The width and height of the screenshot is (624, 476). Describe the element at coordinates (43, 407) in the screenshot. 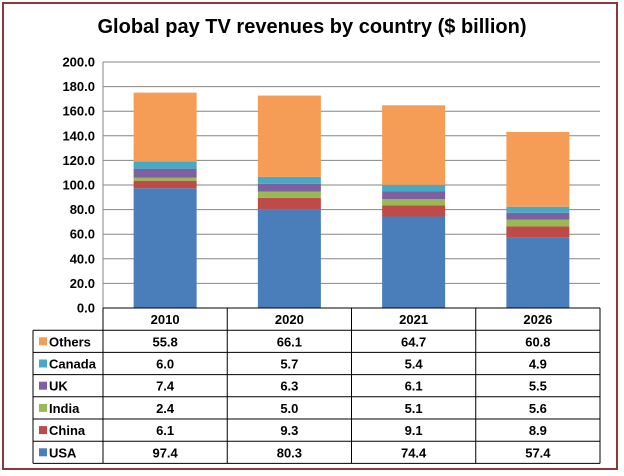

I see `legend-key-india` at that location.